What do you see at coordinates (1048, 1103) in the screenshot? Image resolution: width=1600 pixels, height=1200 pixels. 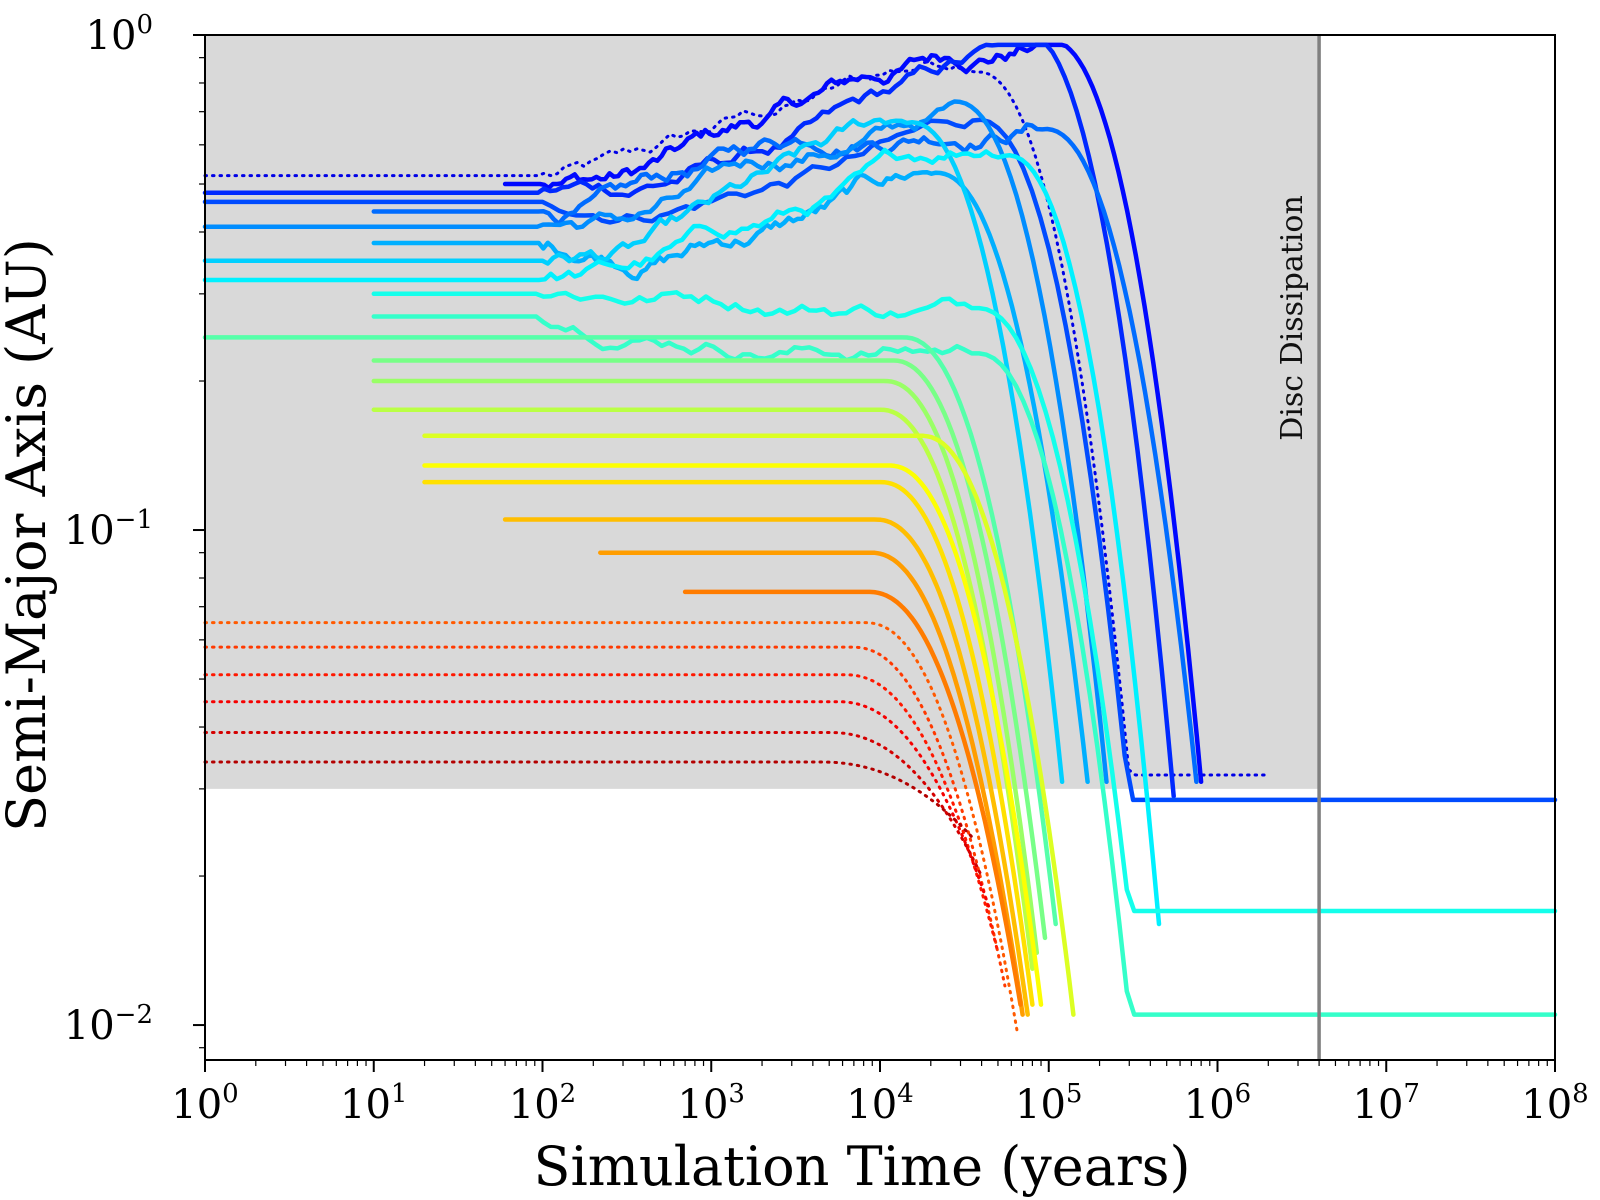 I see `x-tick-label: 105` at bounding box center [1048, 1103].